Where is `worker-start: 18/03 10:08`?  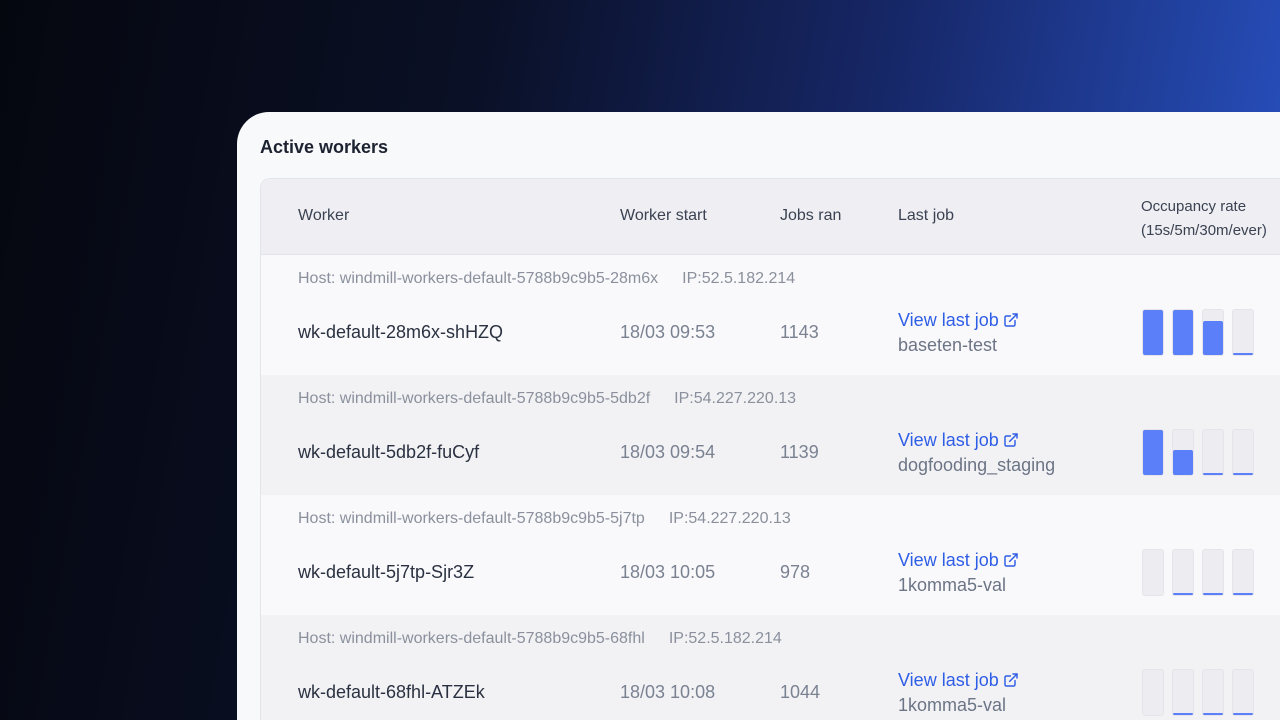
worker-start: 18/03 10:08 is located at coordinates (668, 692).